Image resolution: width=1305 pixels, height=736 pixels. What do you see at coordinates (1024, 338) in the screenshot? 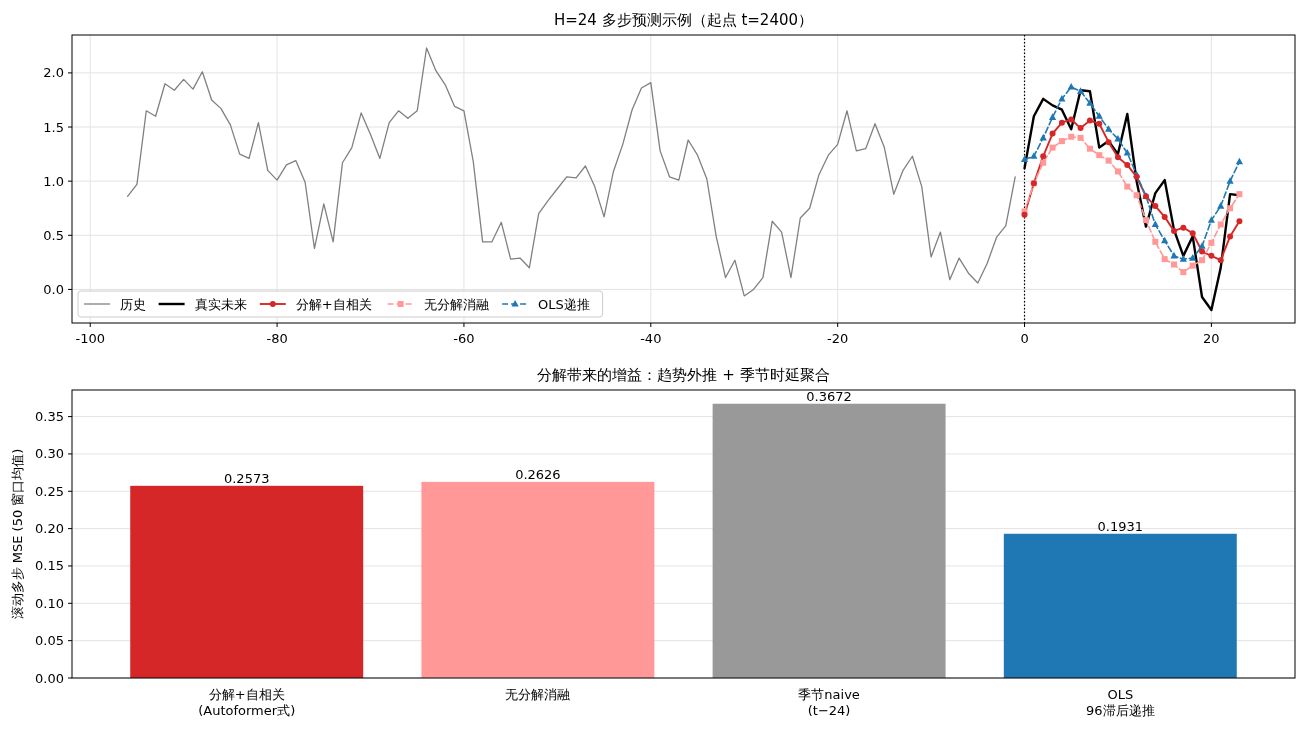
I see `x-tick-label: 0` at bounding box center [1024, 338].